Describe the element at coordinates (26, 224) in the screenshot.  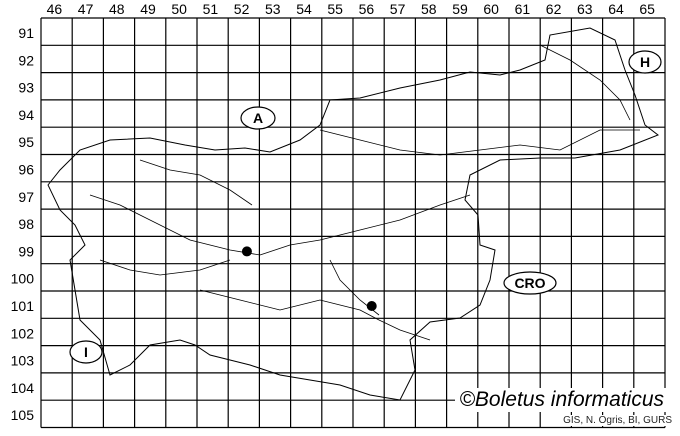
I see `row-label: 98` at that location.